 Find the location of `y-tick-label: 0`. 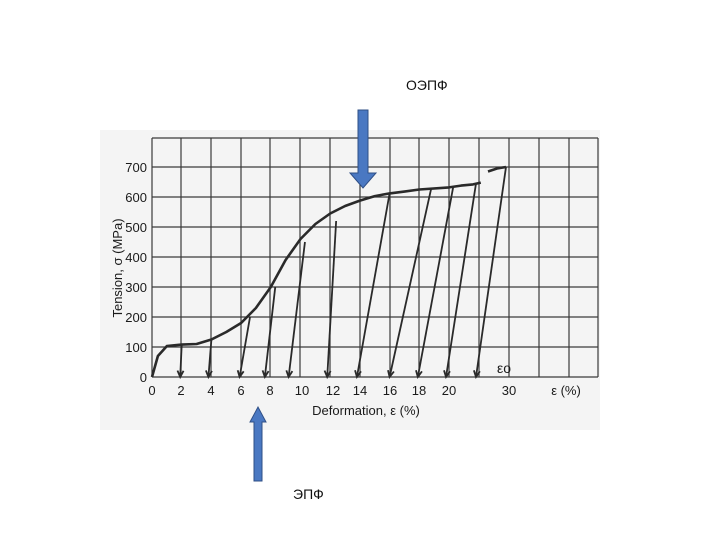

y-tick-label: 0 is located at coordinates (143, 377).